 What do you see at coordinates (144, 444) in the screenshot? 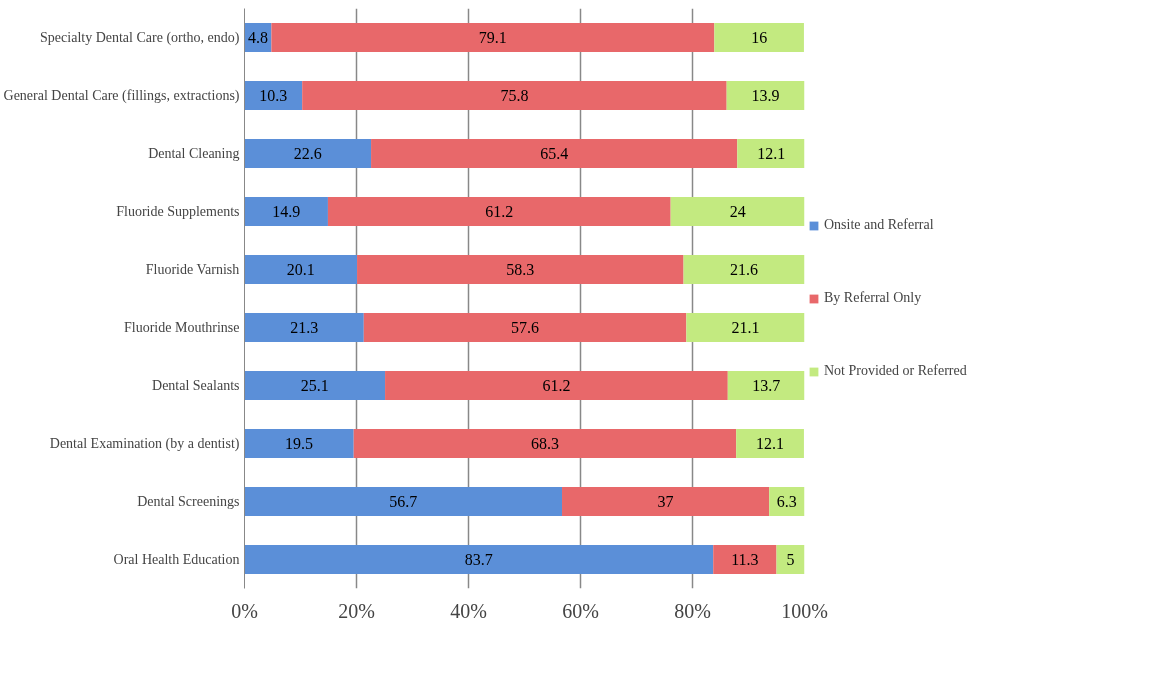
I see `y-tick-label: Dental Examination (by a dentist)` at bounding box center [144, 444].